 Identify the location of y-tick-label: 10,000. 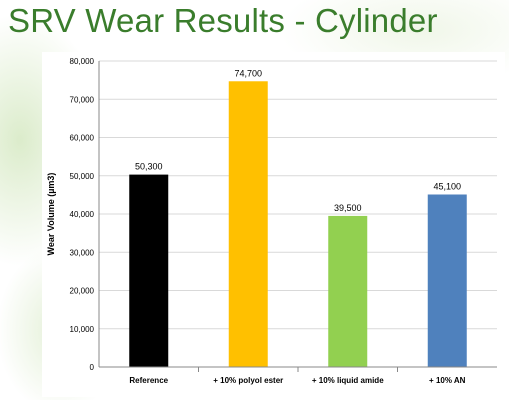
(82, 329).